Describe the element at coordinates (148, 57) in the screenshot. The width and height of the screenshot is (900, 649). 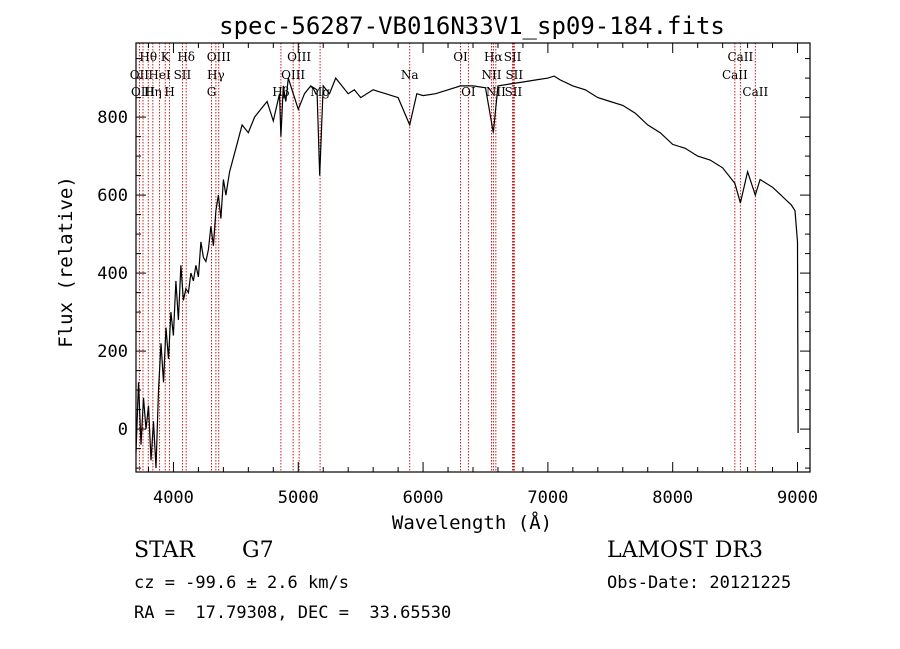
I see `spectral-line-label: Hθ` at that location.